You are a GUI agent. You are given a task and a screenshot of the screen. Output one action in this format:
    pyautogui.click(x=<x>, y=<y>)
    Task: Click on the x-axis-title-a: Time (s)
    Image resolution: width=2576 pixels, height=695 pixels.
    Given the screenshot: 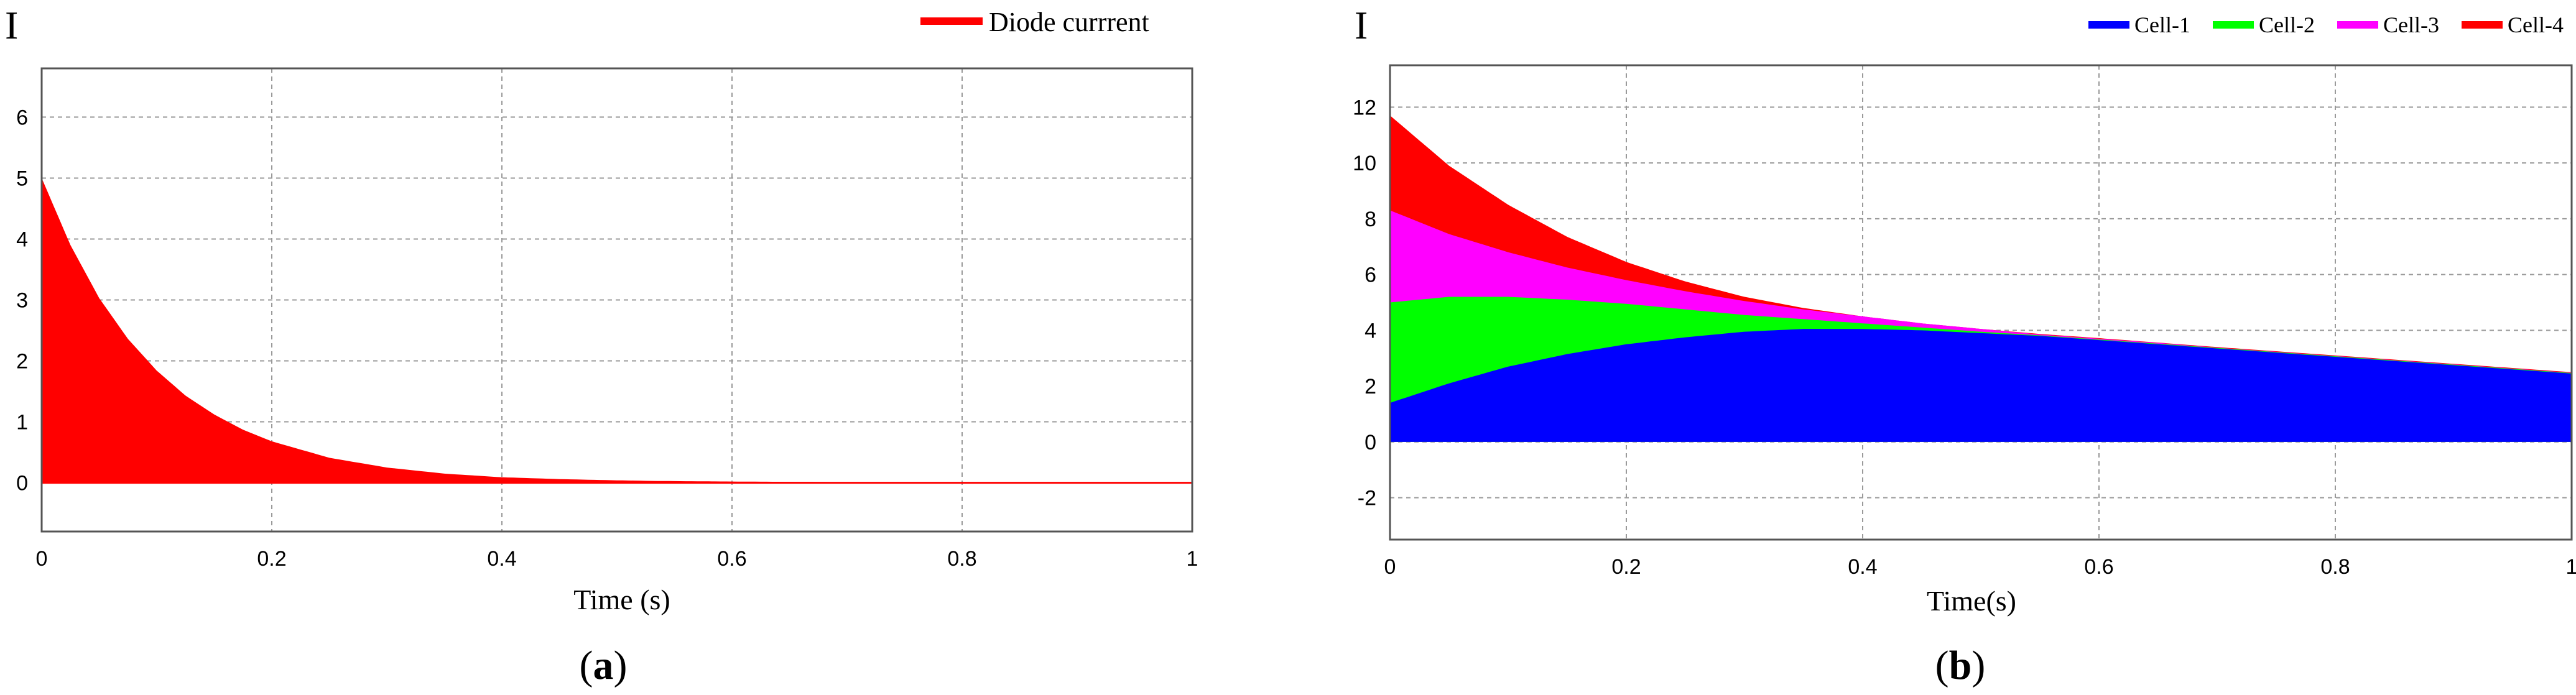 What is the action you would take?
    pyautogui.click(x=622, y=599)
    